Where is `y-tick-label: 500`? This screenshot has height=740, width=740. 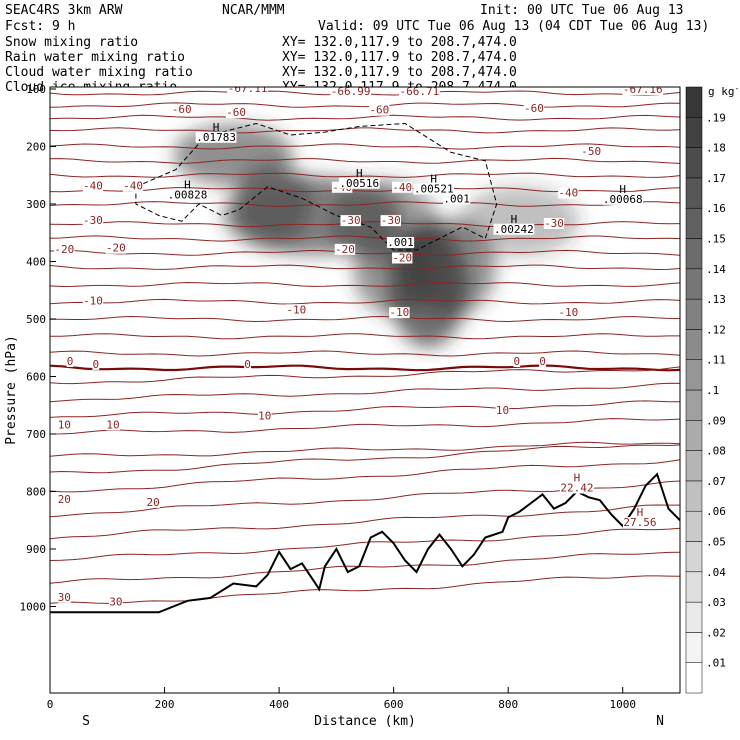
y-tick-label: 500 is located at coordinates (36, 319).